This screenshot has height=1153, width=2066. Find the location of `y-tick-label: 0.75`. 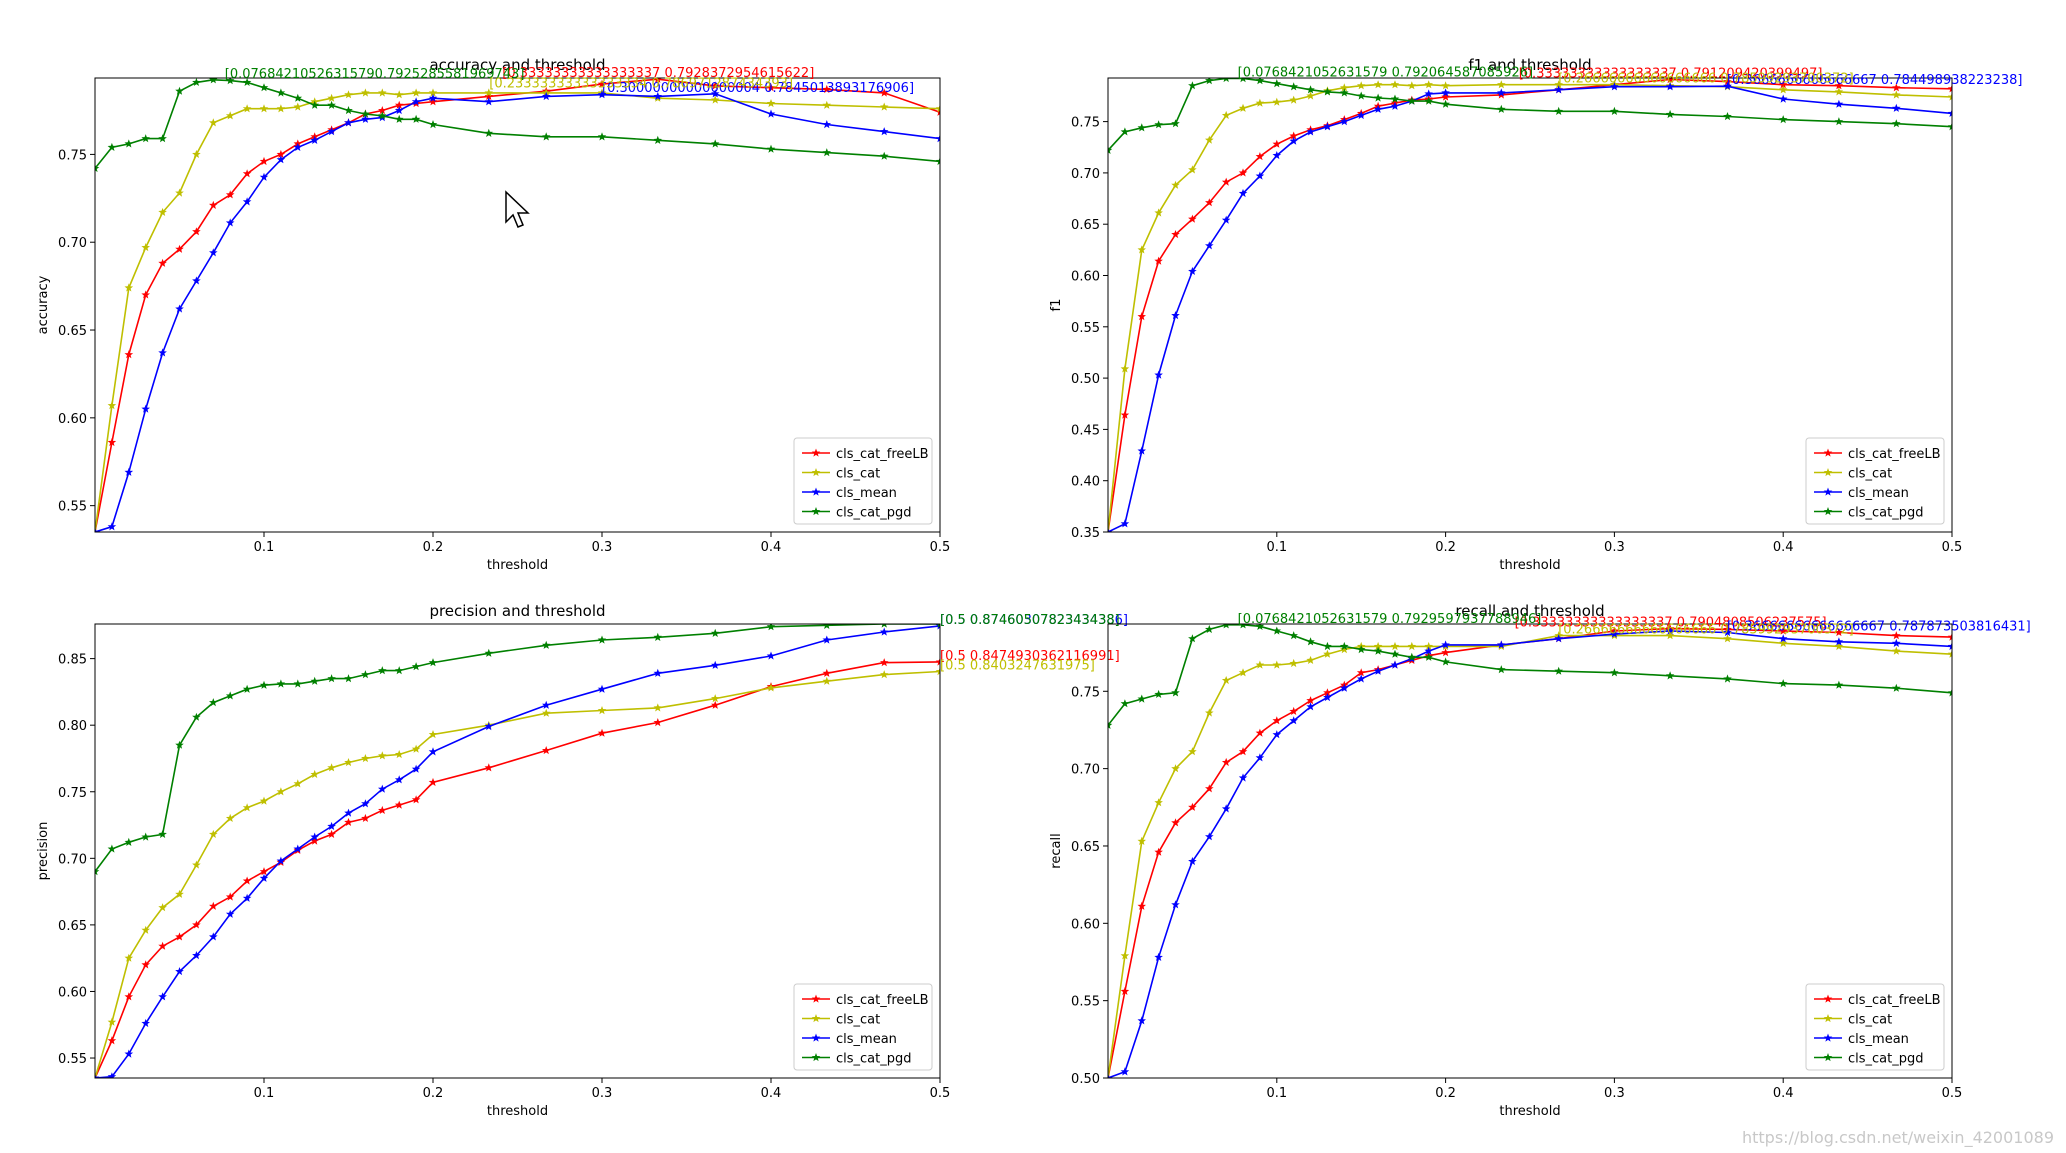

y-tick-label: 0.75 is located at coordinates (1085, 123).